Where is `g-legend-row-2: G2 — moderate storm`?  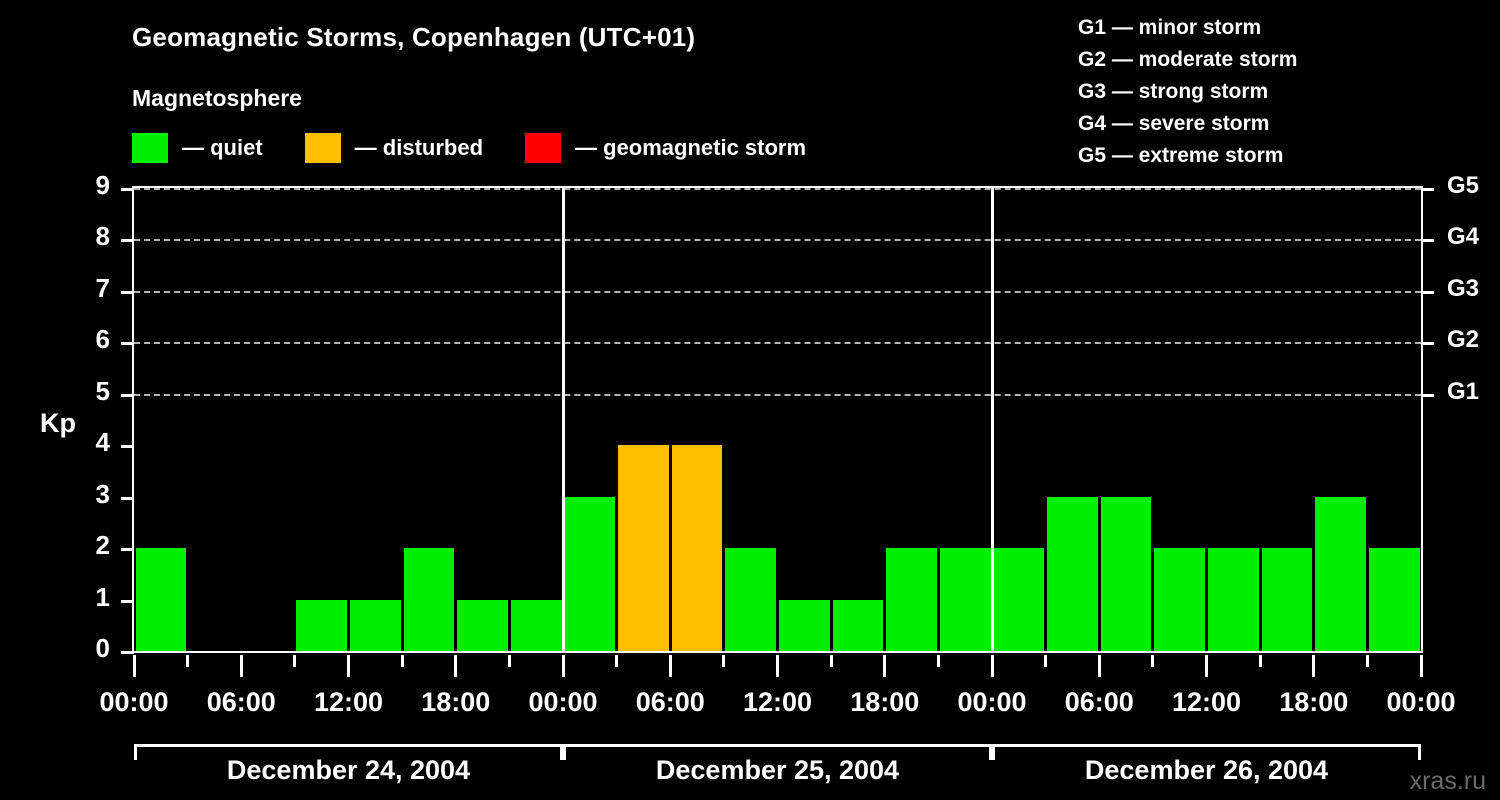 g-legend-row-2: G2 — moderate storm is located at coordinates (1188, 59).